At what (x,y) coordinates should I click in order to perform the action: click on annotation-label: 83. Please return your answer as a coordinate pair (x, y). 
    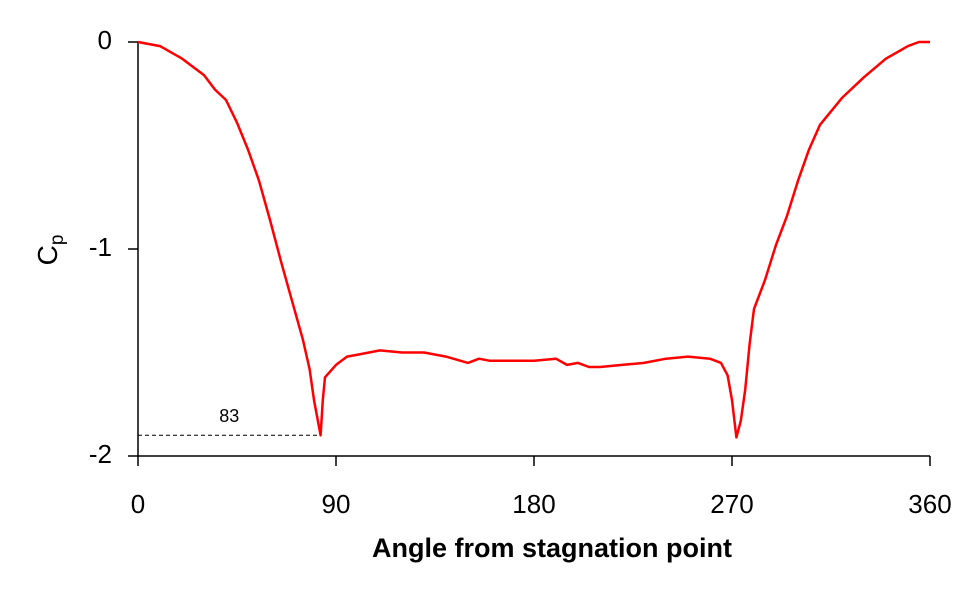
    Looking at the image, I should click on (229, 416).